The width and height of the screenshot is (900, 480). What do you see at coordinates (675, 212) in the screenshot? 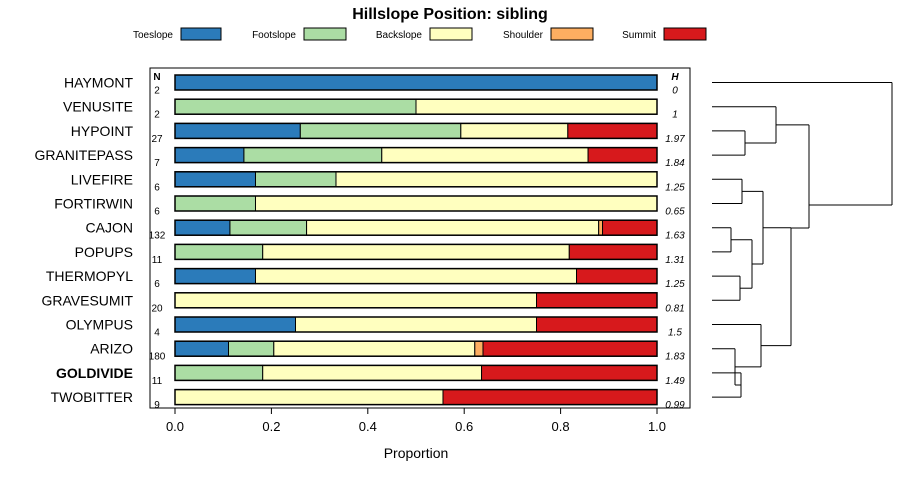
I see `h-value-fortirwin: 0.65` at bounding box center [675, 212].